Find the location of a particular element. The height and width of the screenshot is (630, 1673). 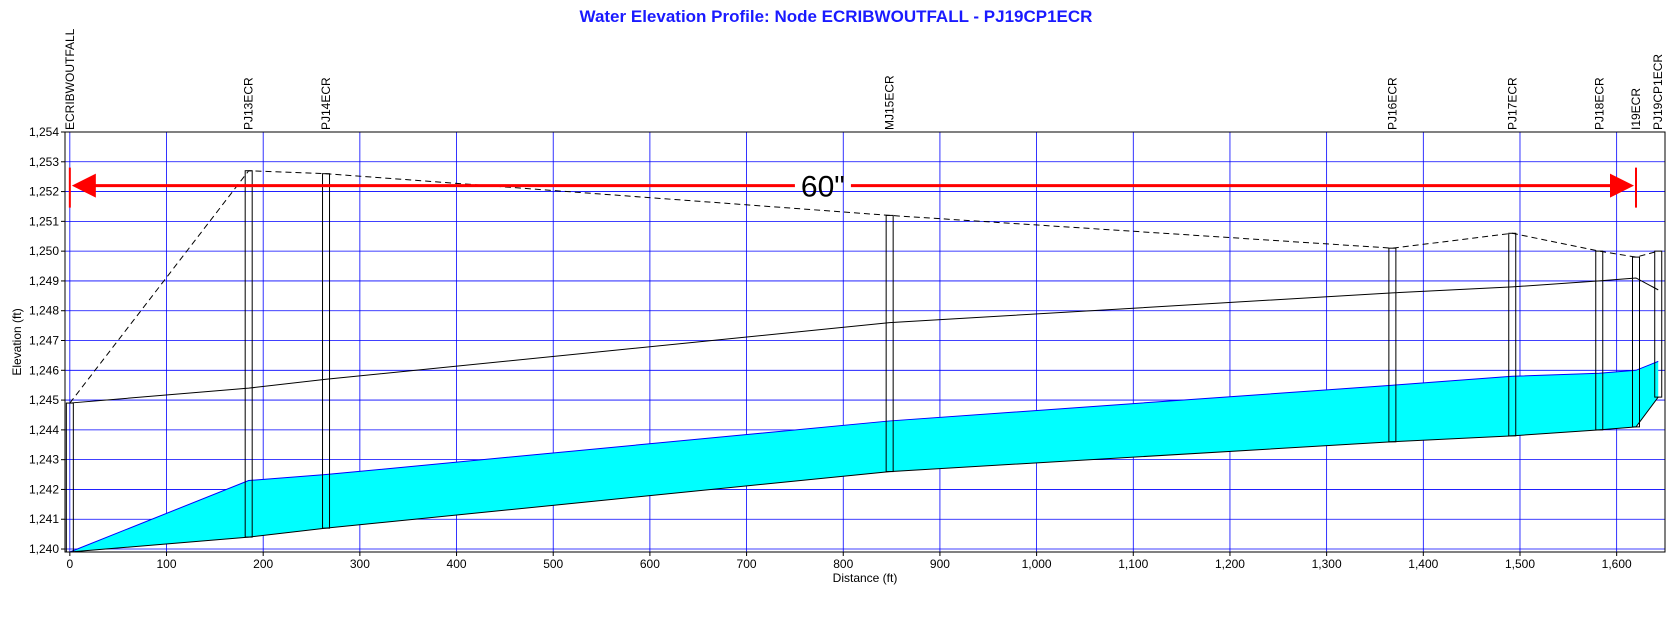

x-tick-label: 1,400 is located at coordinates (1423, 564).